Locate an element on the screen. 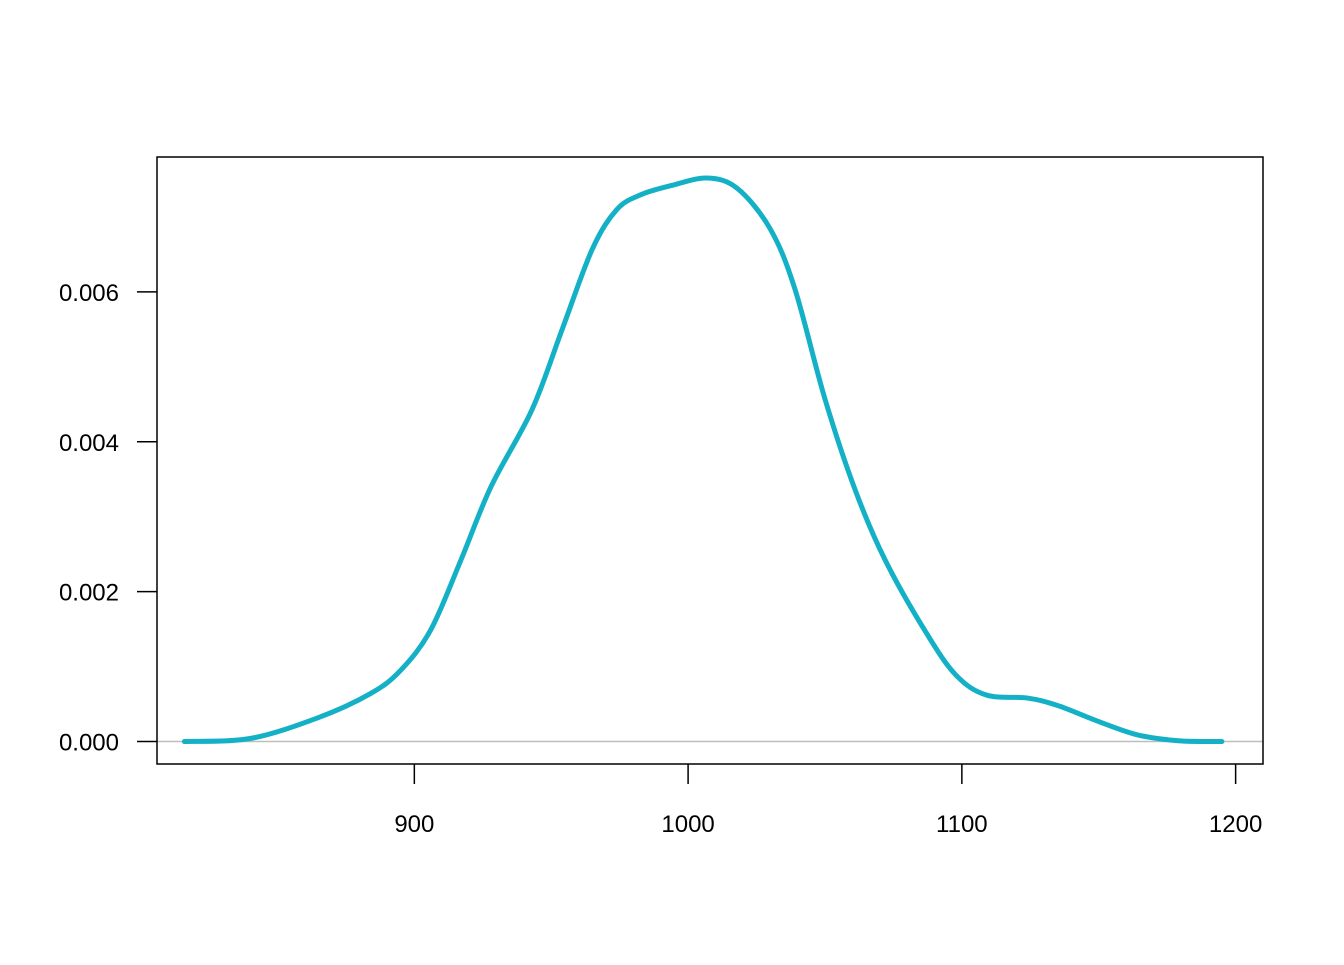  x-axis: 900 1000 1100 1200 is located at coordinates (828, 801).